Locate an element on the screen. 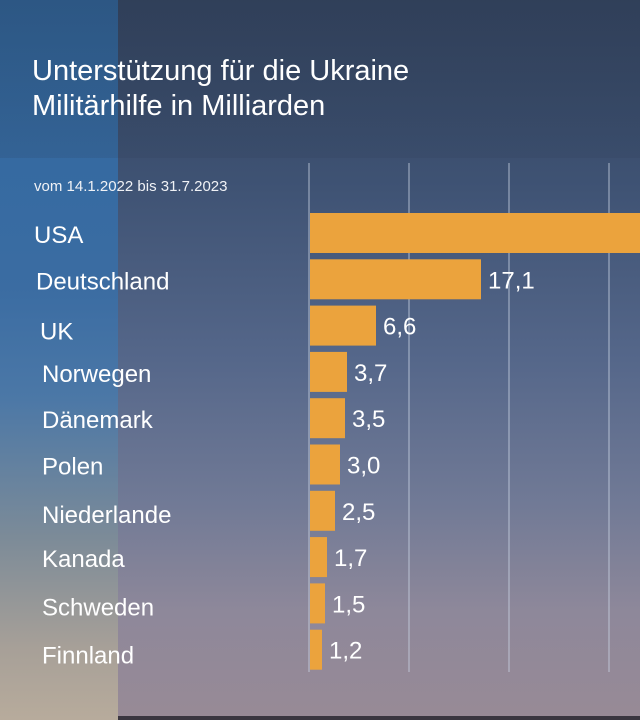 The width and height of the screenshot is (640, 720). bar-niederlande is located at coordinates (322, 510).